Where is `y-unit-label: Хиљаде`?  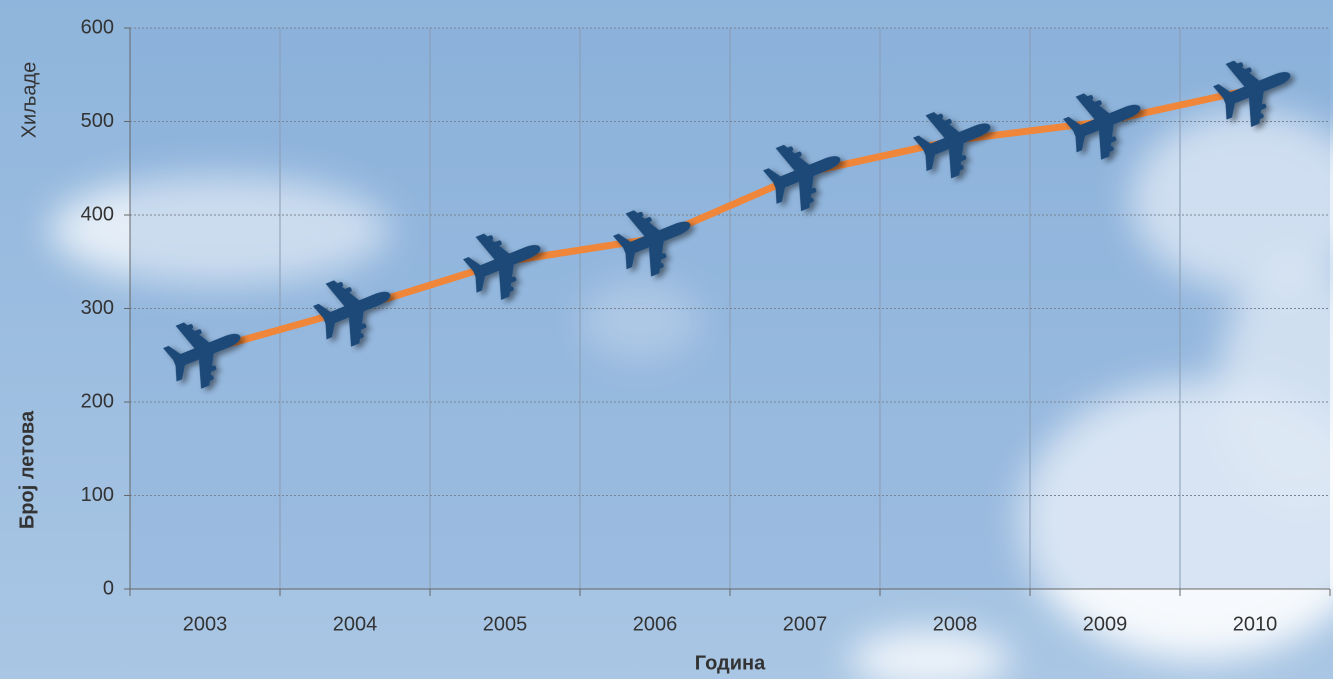
y-unit-label: Хиљаде is located at coordinates (29, 100).